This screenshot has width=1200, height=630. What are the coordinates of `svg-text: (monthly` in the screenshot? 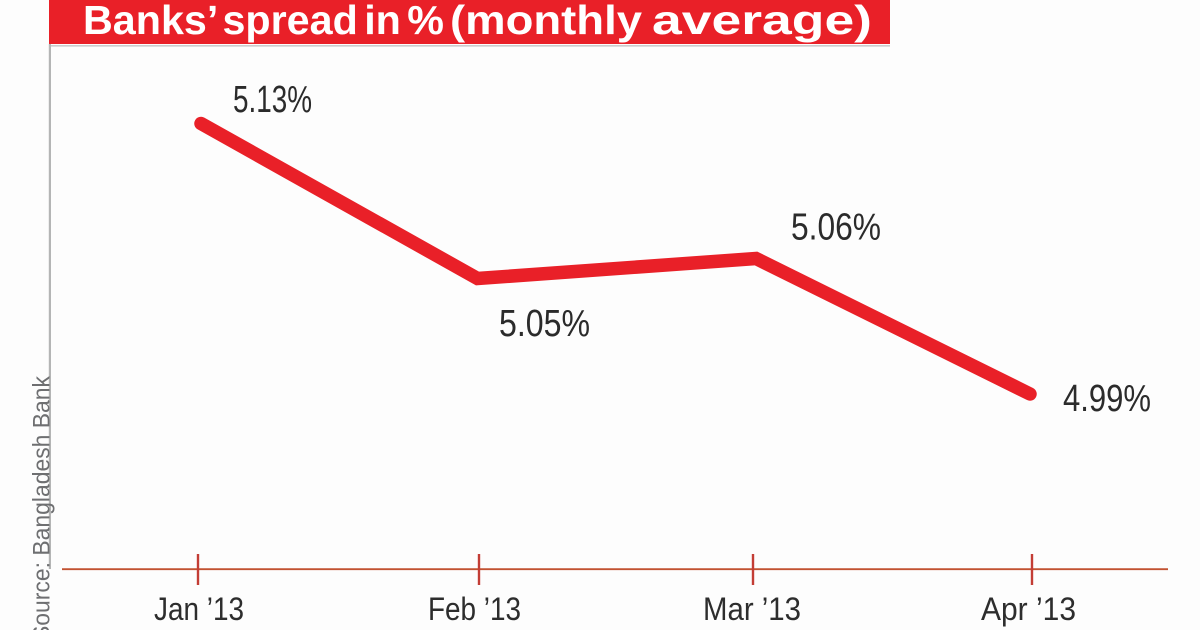 It's located at (546, 21).